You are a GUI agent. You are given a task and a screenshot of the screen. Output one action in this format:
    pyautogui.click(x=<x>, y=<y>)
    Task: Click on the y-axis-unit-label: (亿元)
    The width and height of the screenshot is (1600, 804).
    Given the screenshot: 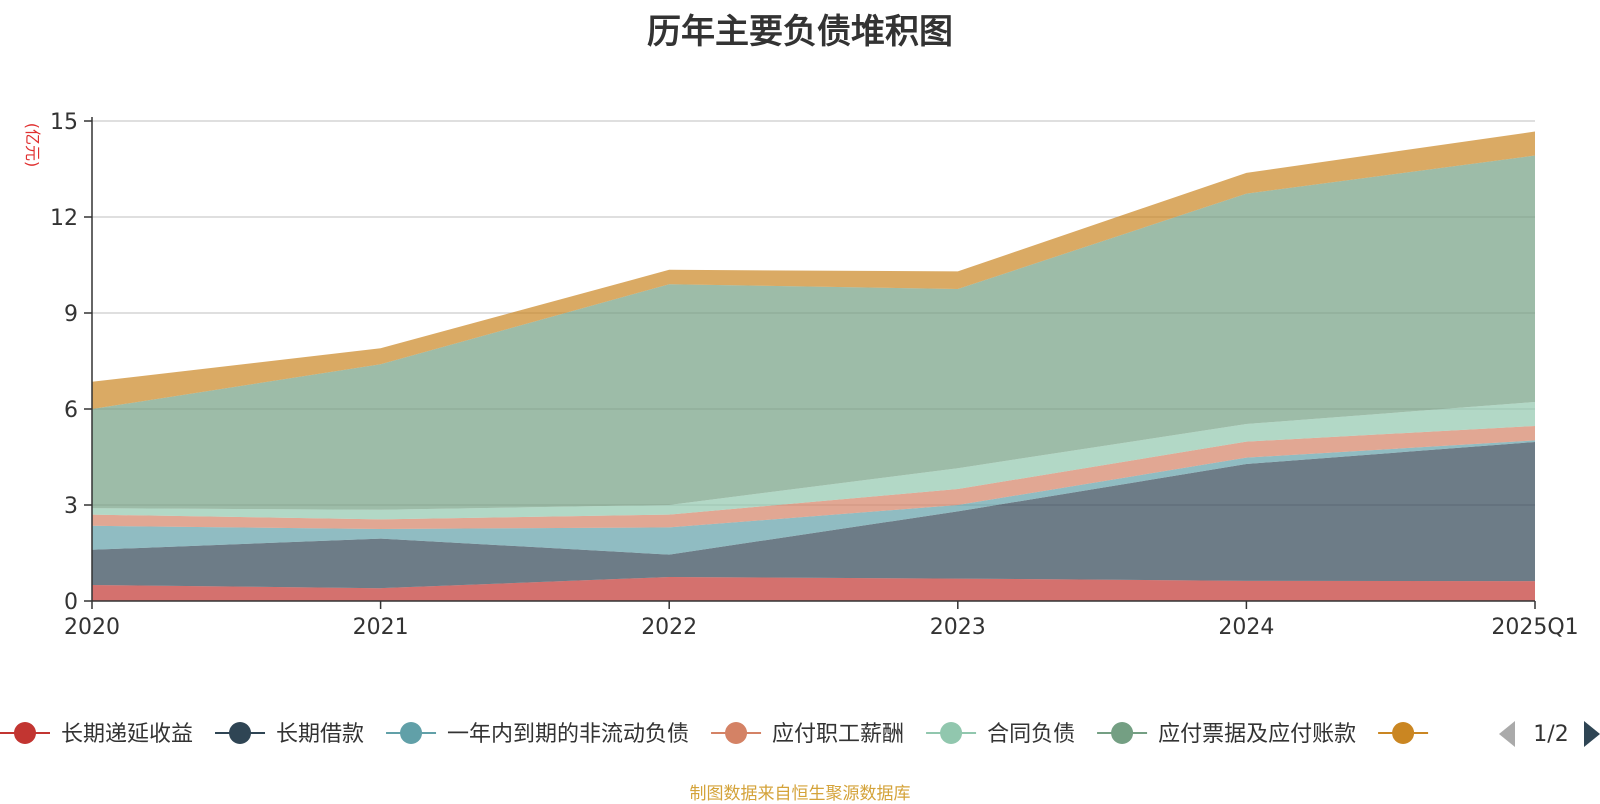 What is the action you would take?
    pyautogui.click(x=32, y=145)
    